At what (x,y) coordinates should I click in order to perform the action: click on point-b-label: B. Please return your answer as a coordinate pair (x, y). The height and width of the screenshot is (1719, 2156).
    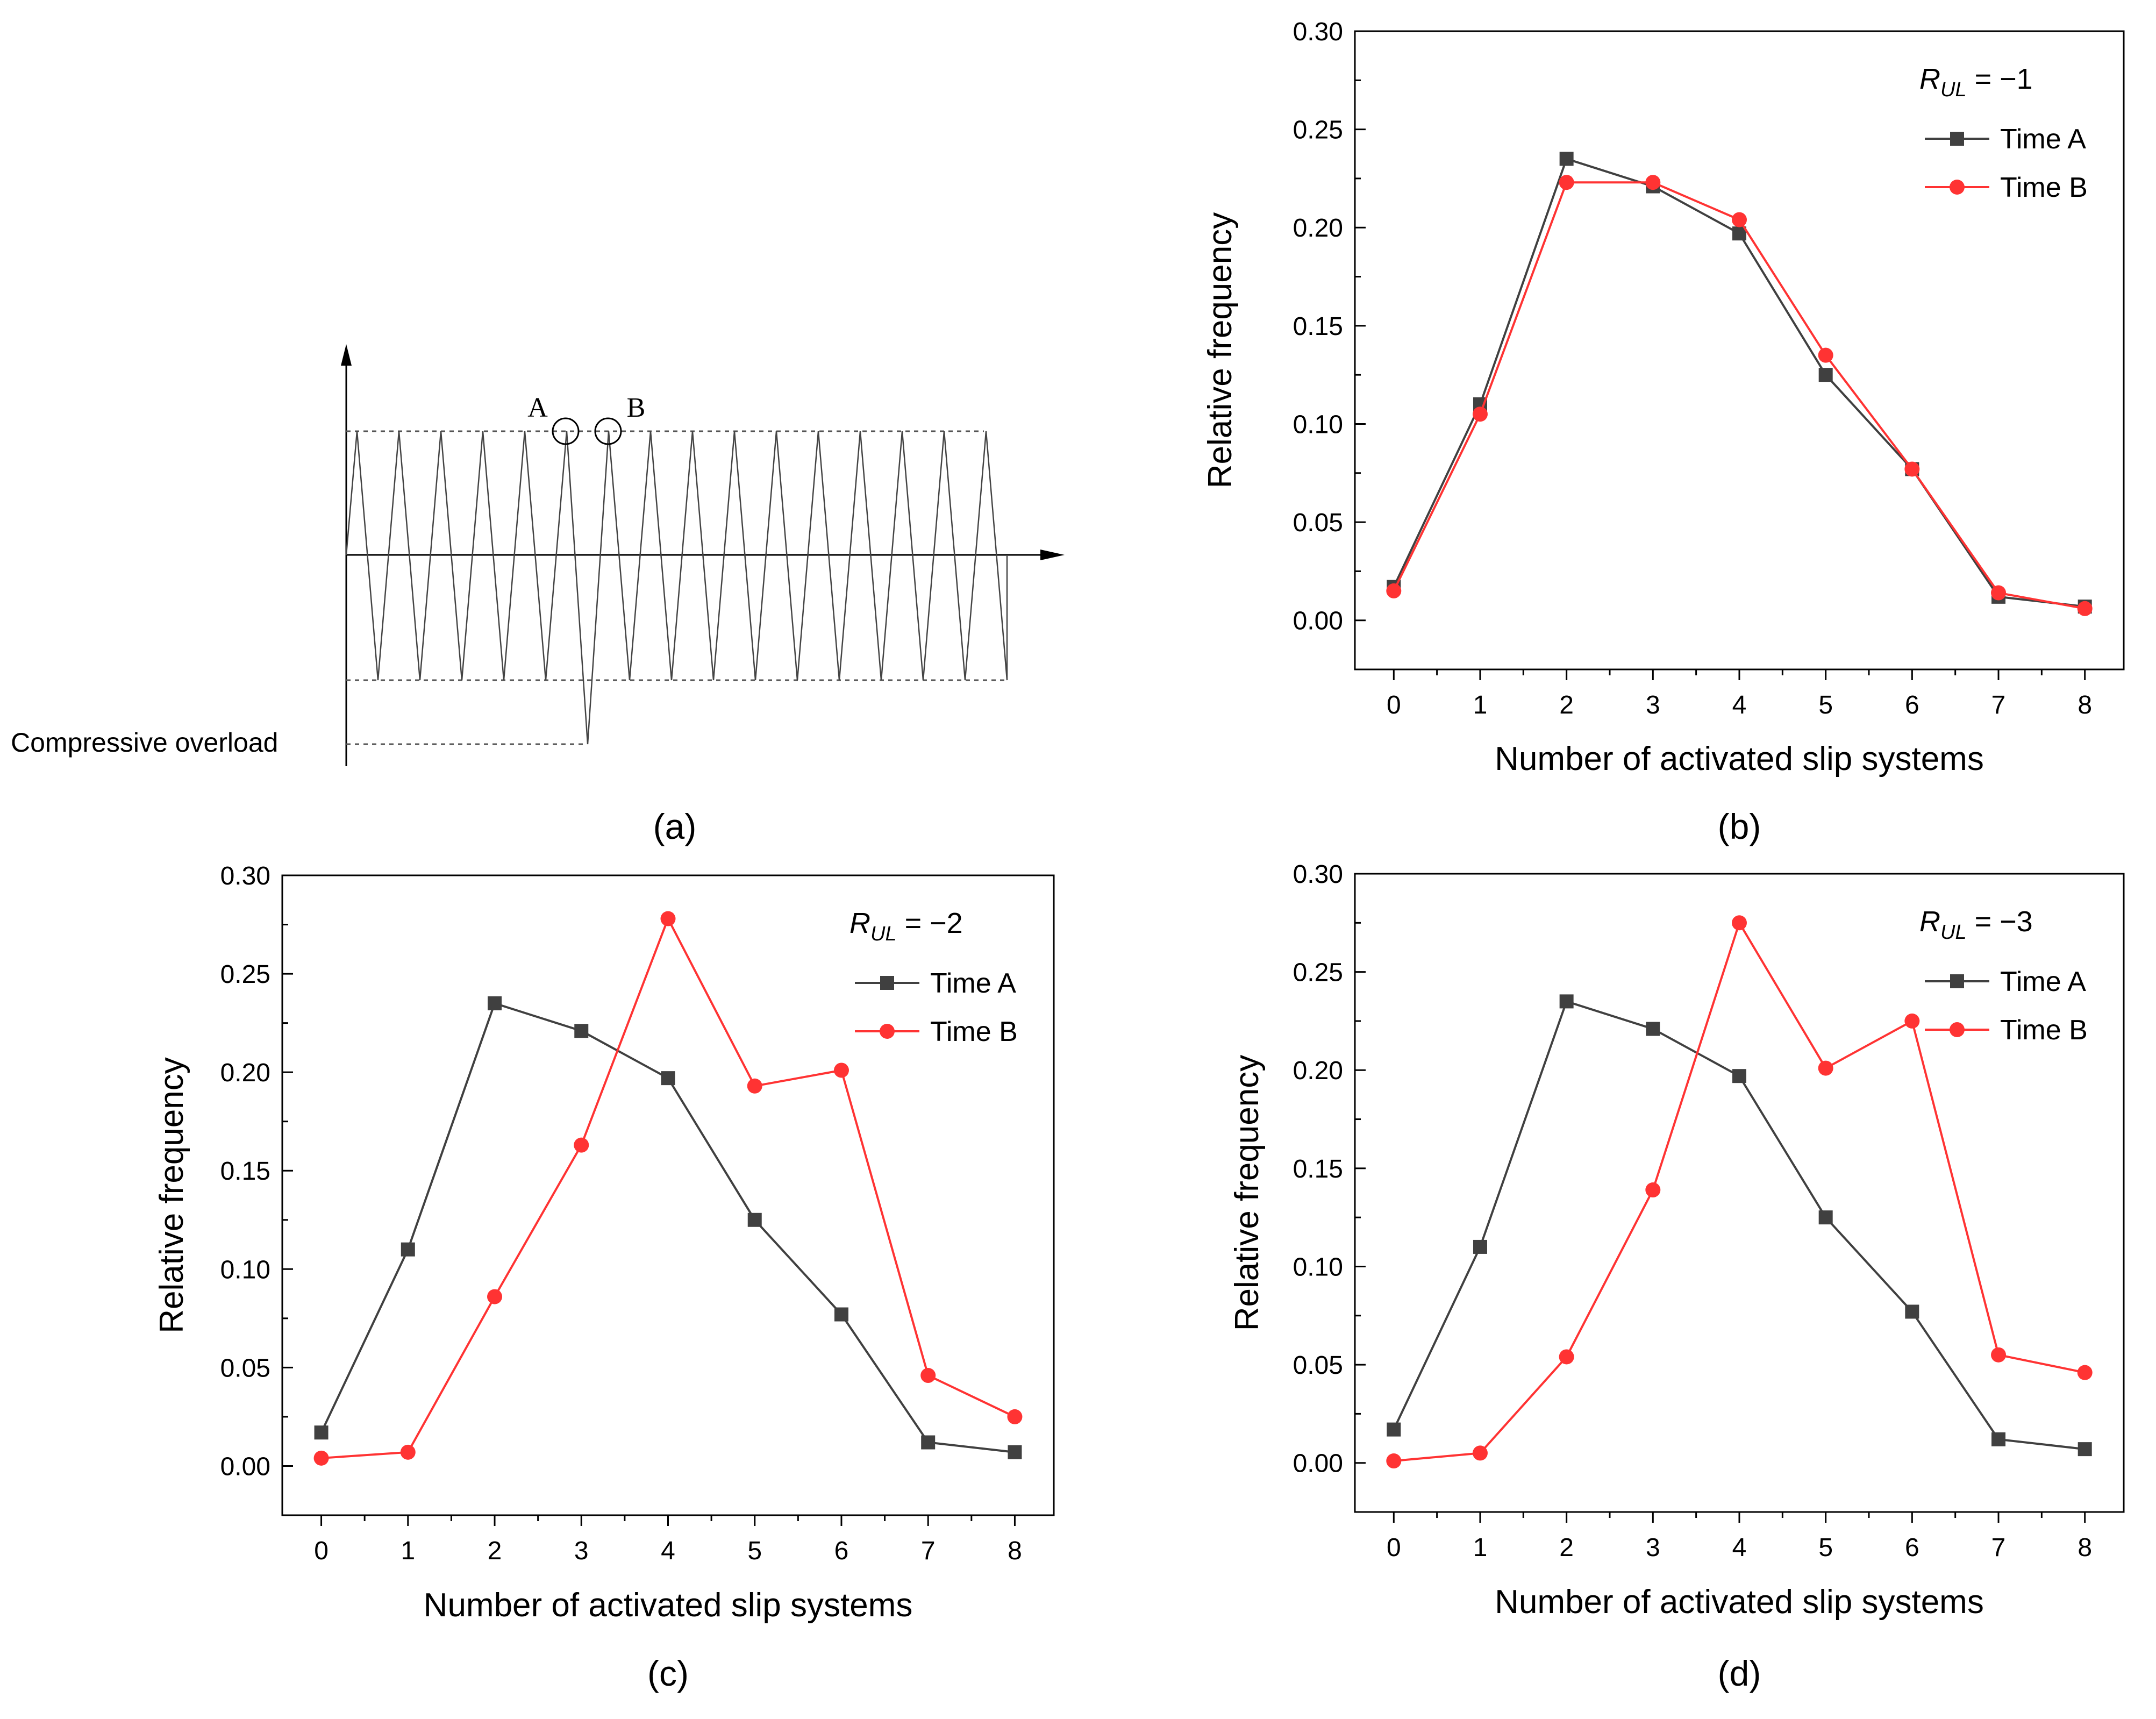
    Looking at the image, I should click on (636, 408).